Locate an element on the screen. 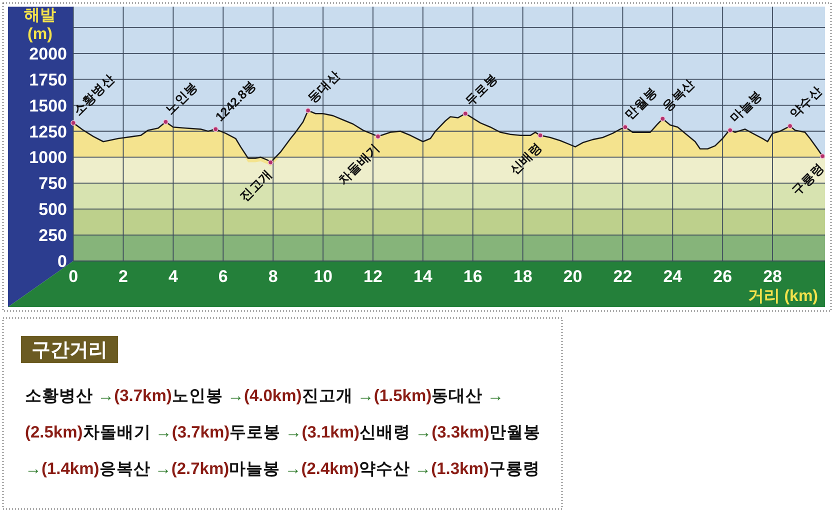 The height and width of the screenshot is (512, 835). annotation: 소황병산 →(3.7km)노인봉 →(4.0km)진고개 →(1.5km)동대산 → is located at coordinates (264, 396).